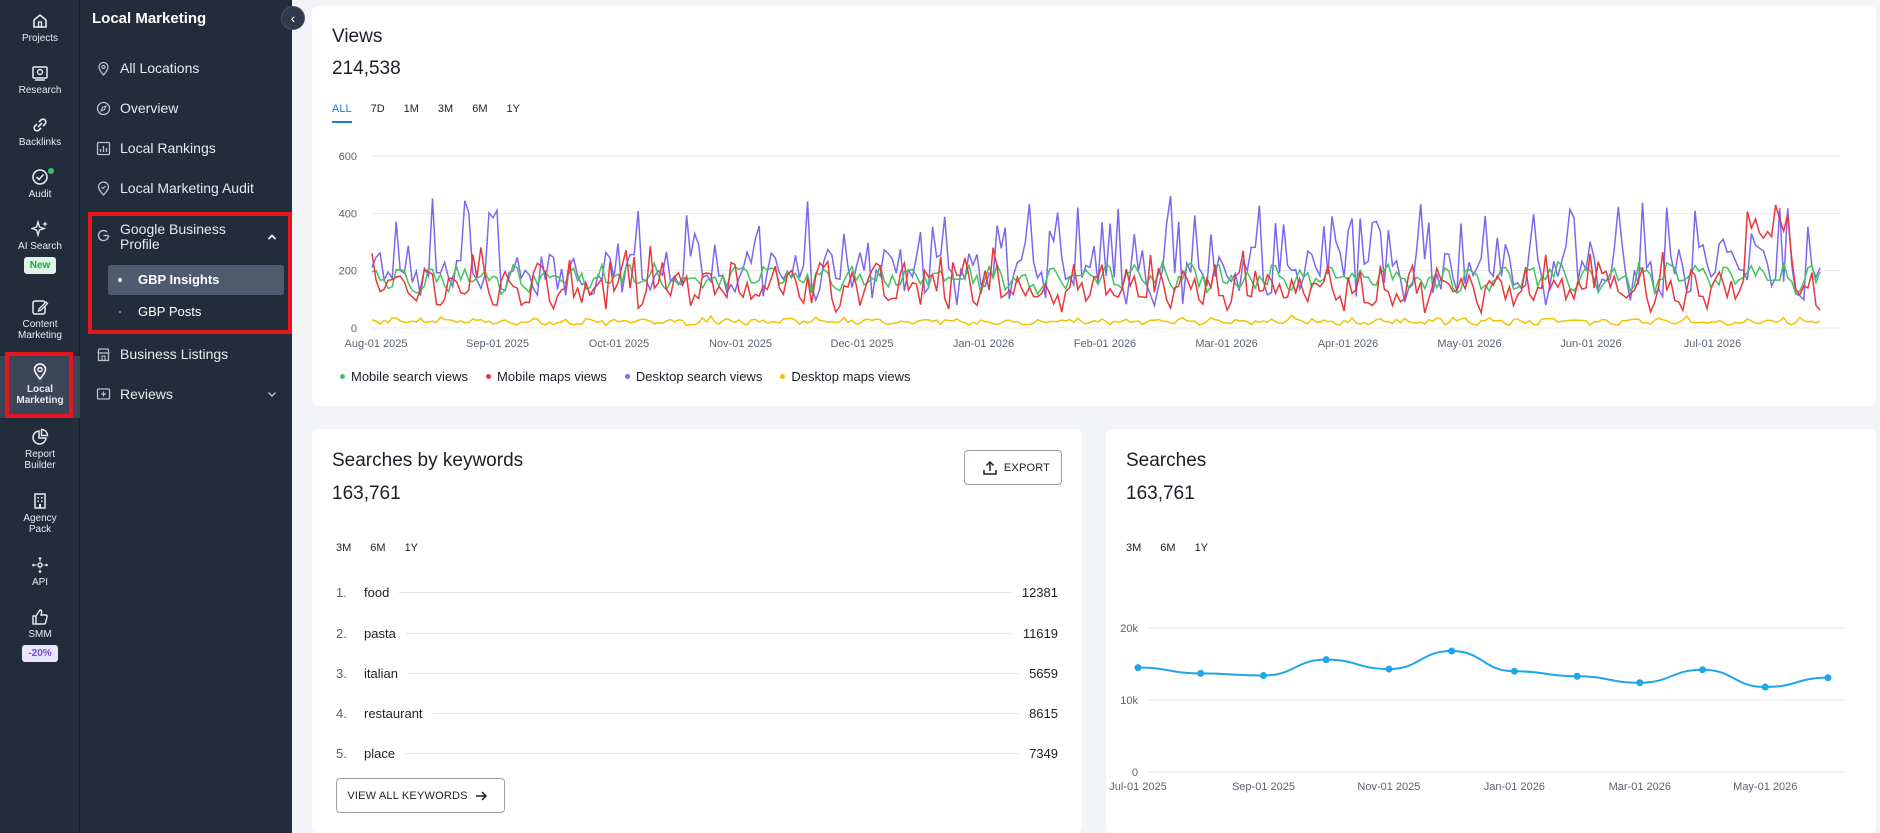  I want to click on highlight-box, so click(39, 385).